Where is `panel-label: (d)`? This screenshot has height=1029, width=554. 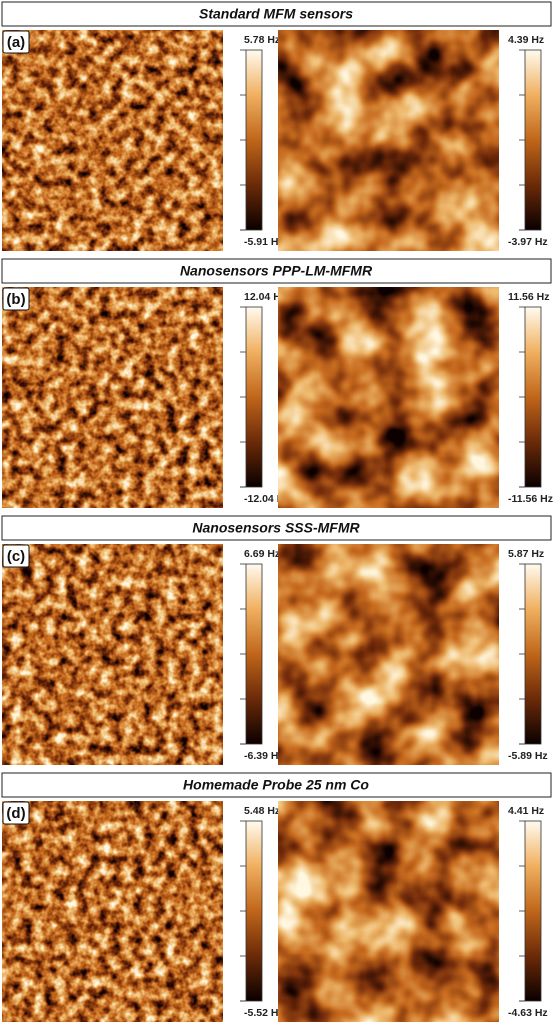 panel-label: (d) is located at coordinates (15, 813).